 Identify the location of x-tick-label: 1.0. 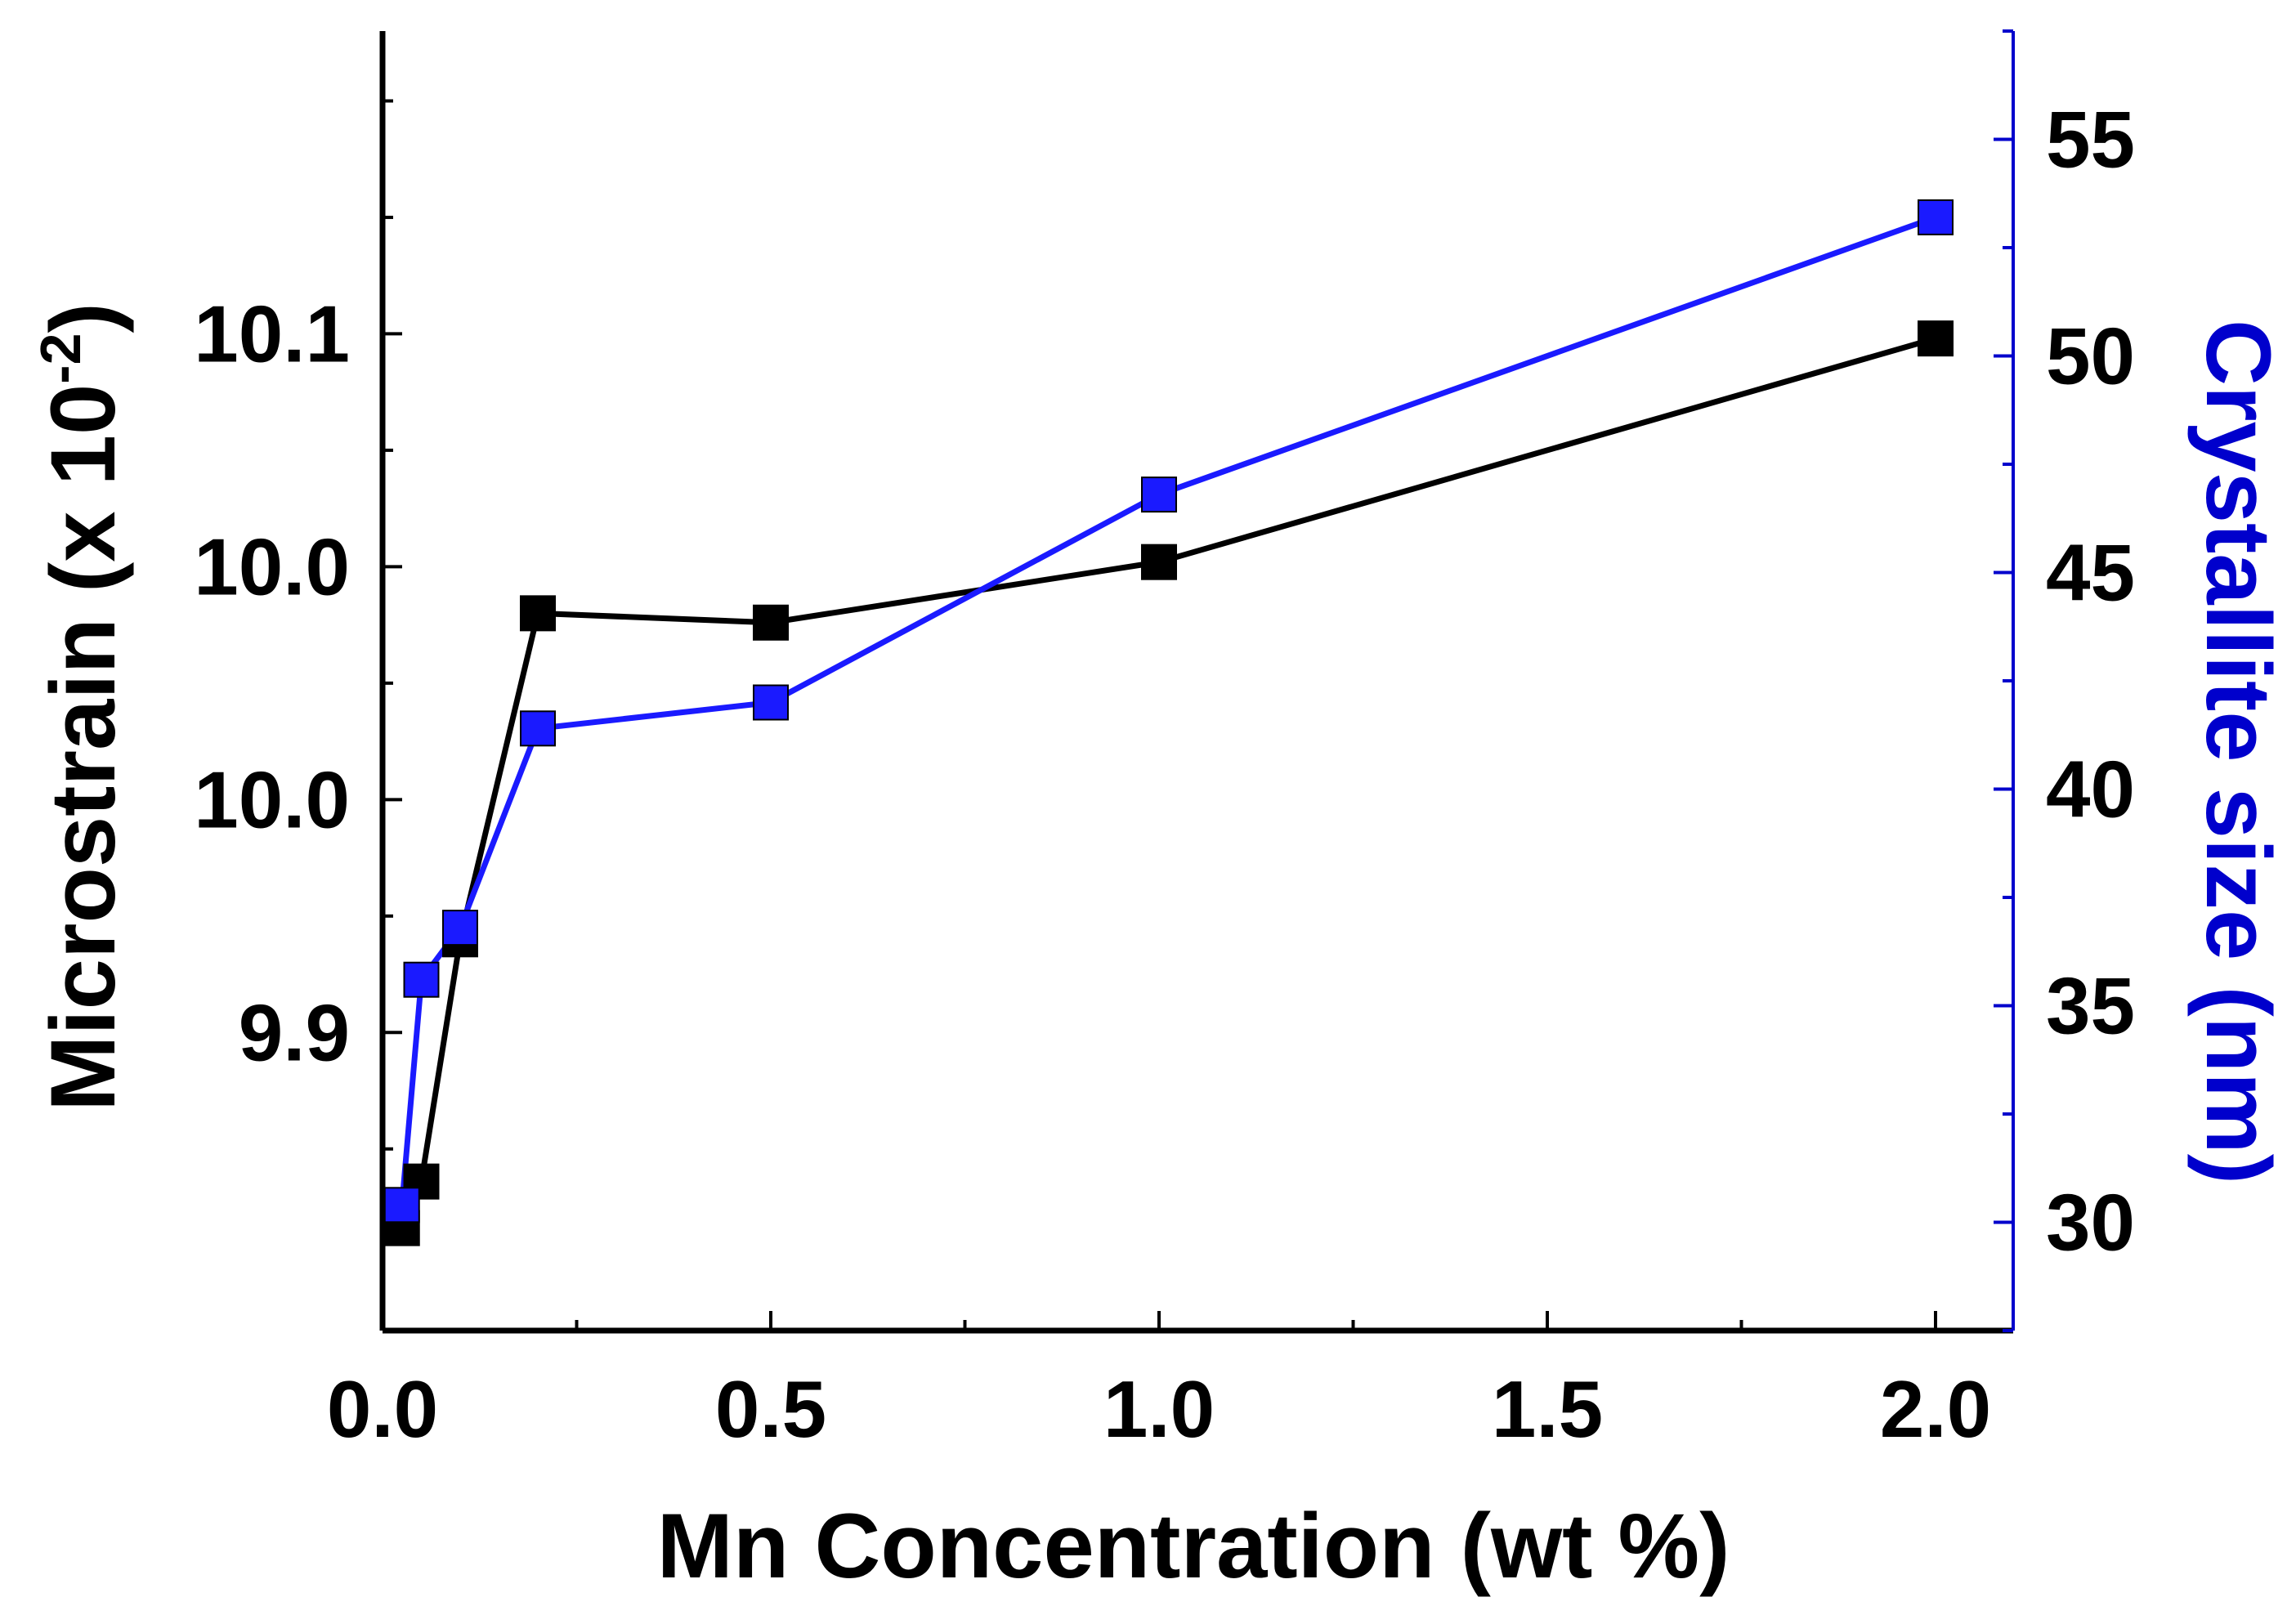
(1159, 1409).